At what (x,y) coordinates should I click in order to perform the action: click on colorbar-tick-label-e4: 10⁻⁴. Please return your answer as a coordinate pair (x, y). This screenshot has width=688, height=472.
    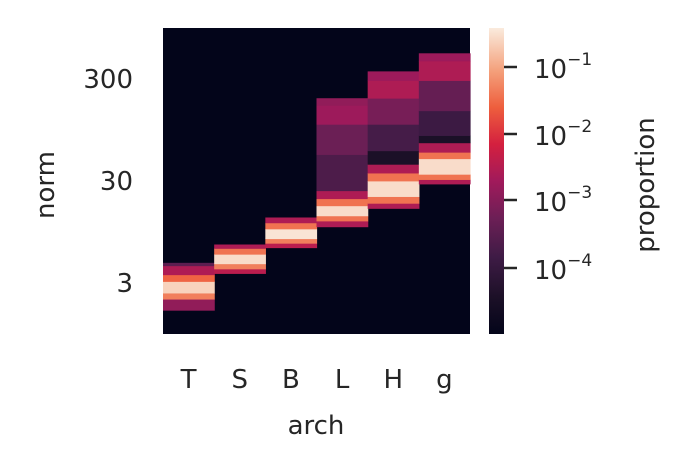
    Looking at the image, I should click on (563, 268).